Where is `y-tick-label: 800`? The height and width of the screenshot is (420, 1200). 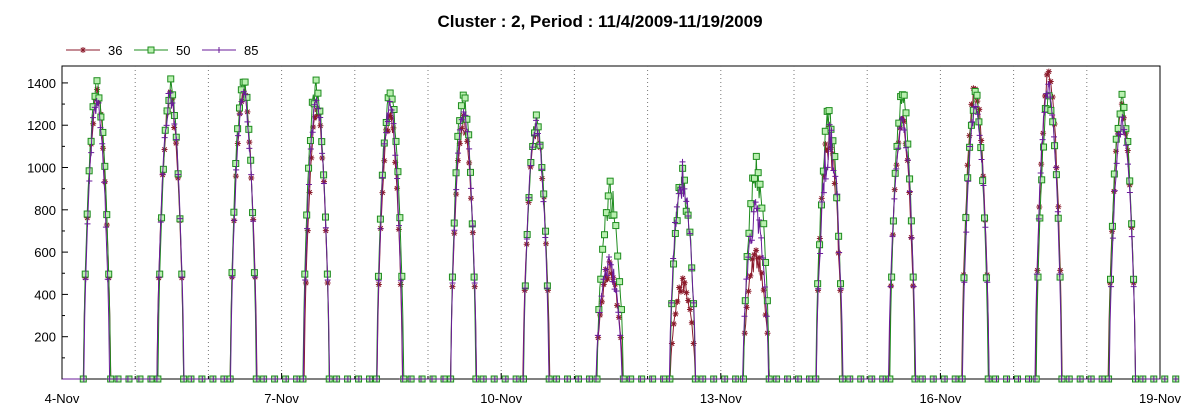
y-tick-label: 800 is located at coordinates (45, 210).